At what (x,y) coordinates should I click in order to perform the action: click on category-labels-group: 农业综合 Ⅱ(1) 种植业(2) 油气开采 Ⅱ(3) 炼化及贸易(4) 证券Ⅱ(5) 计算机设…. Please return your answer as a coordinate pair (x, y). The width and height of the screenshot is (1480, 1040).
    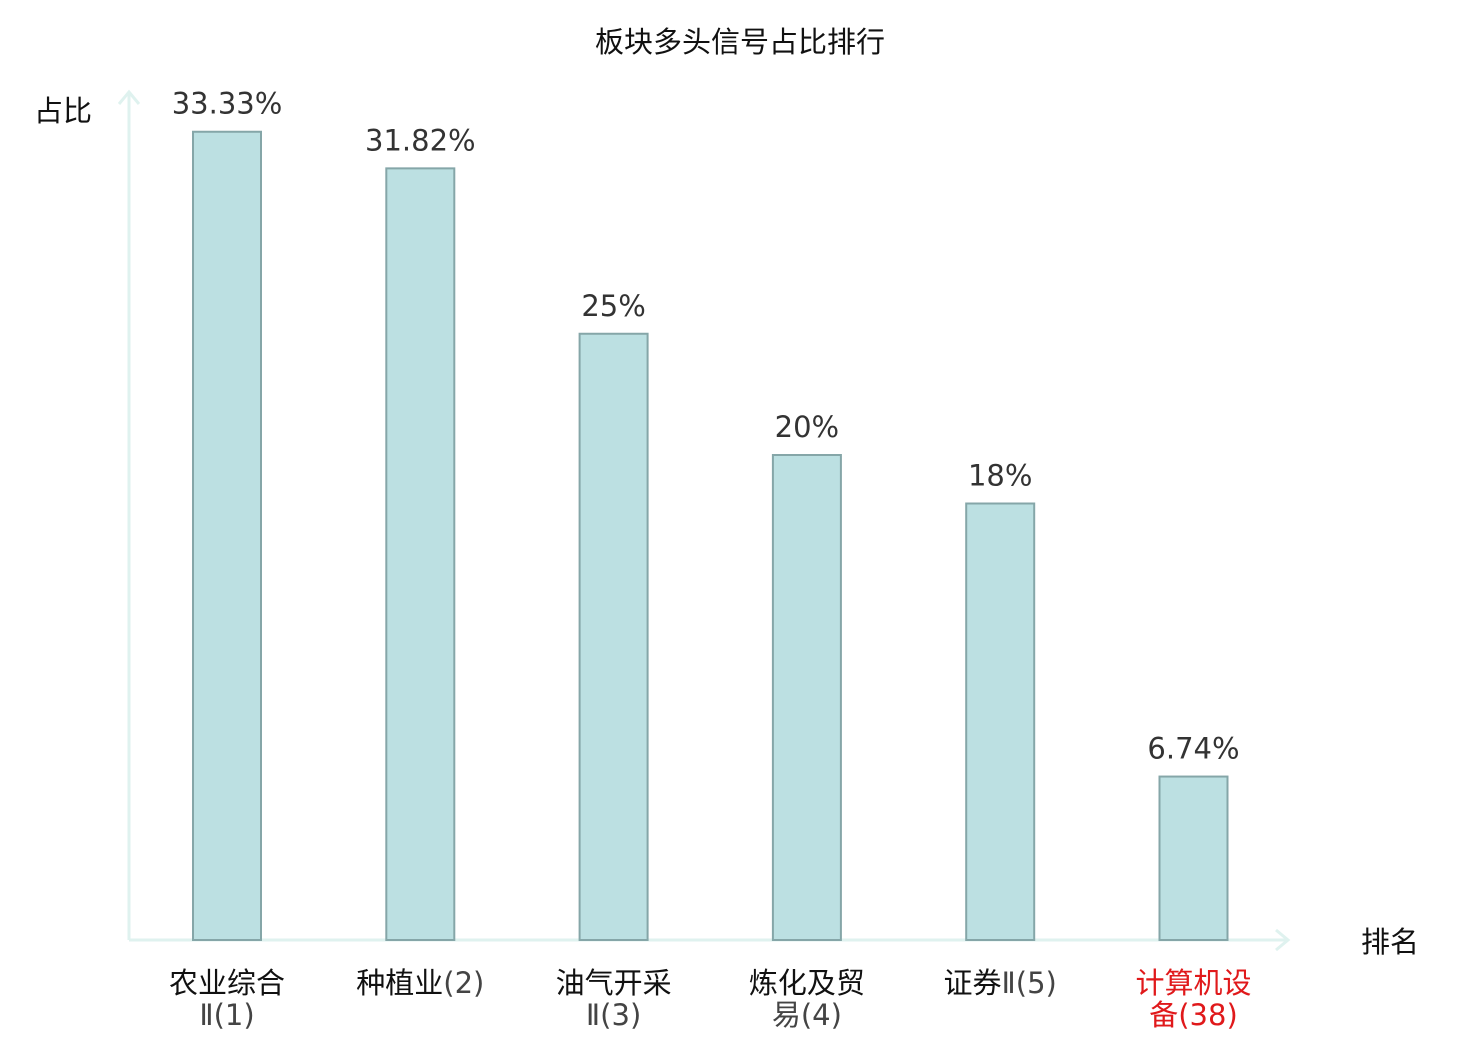
    Looking at the image, I should click on (710, 999).